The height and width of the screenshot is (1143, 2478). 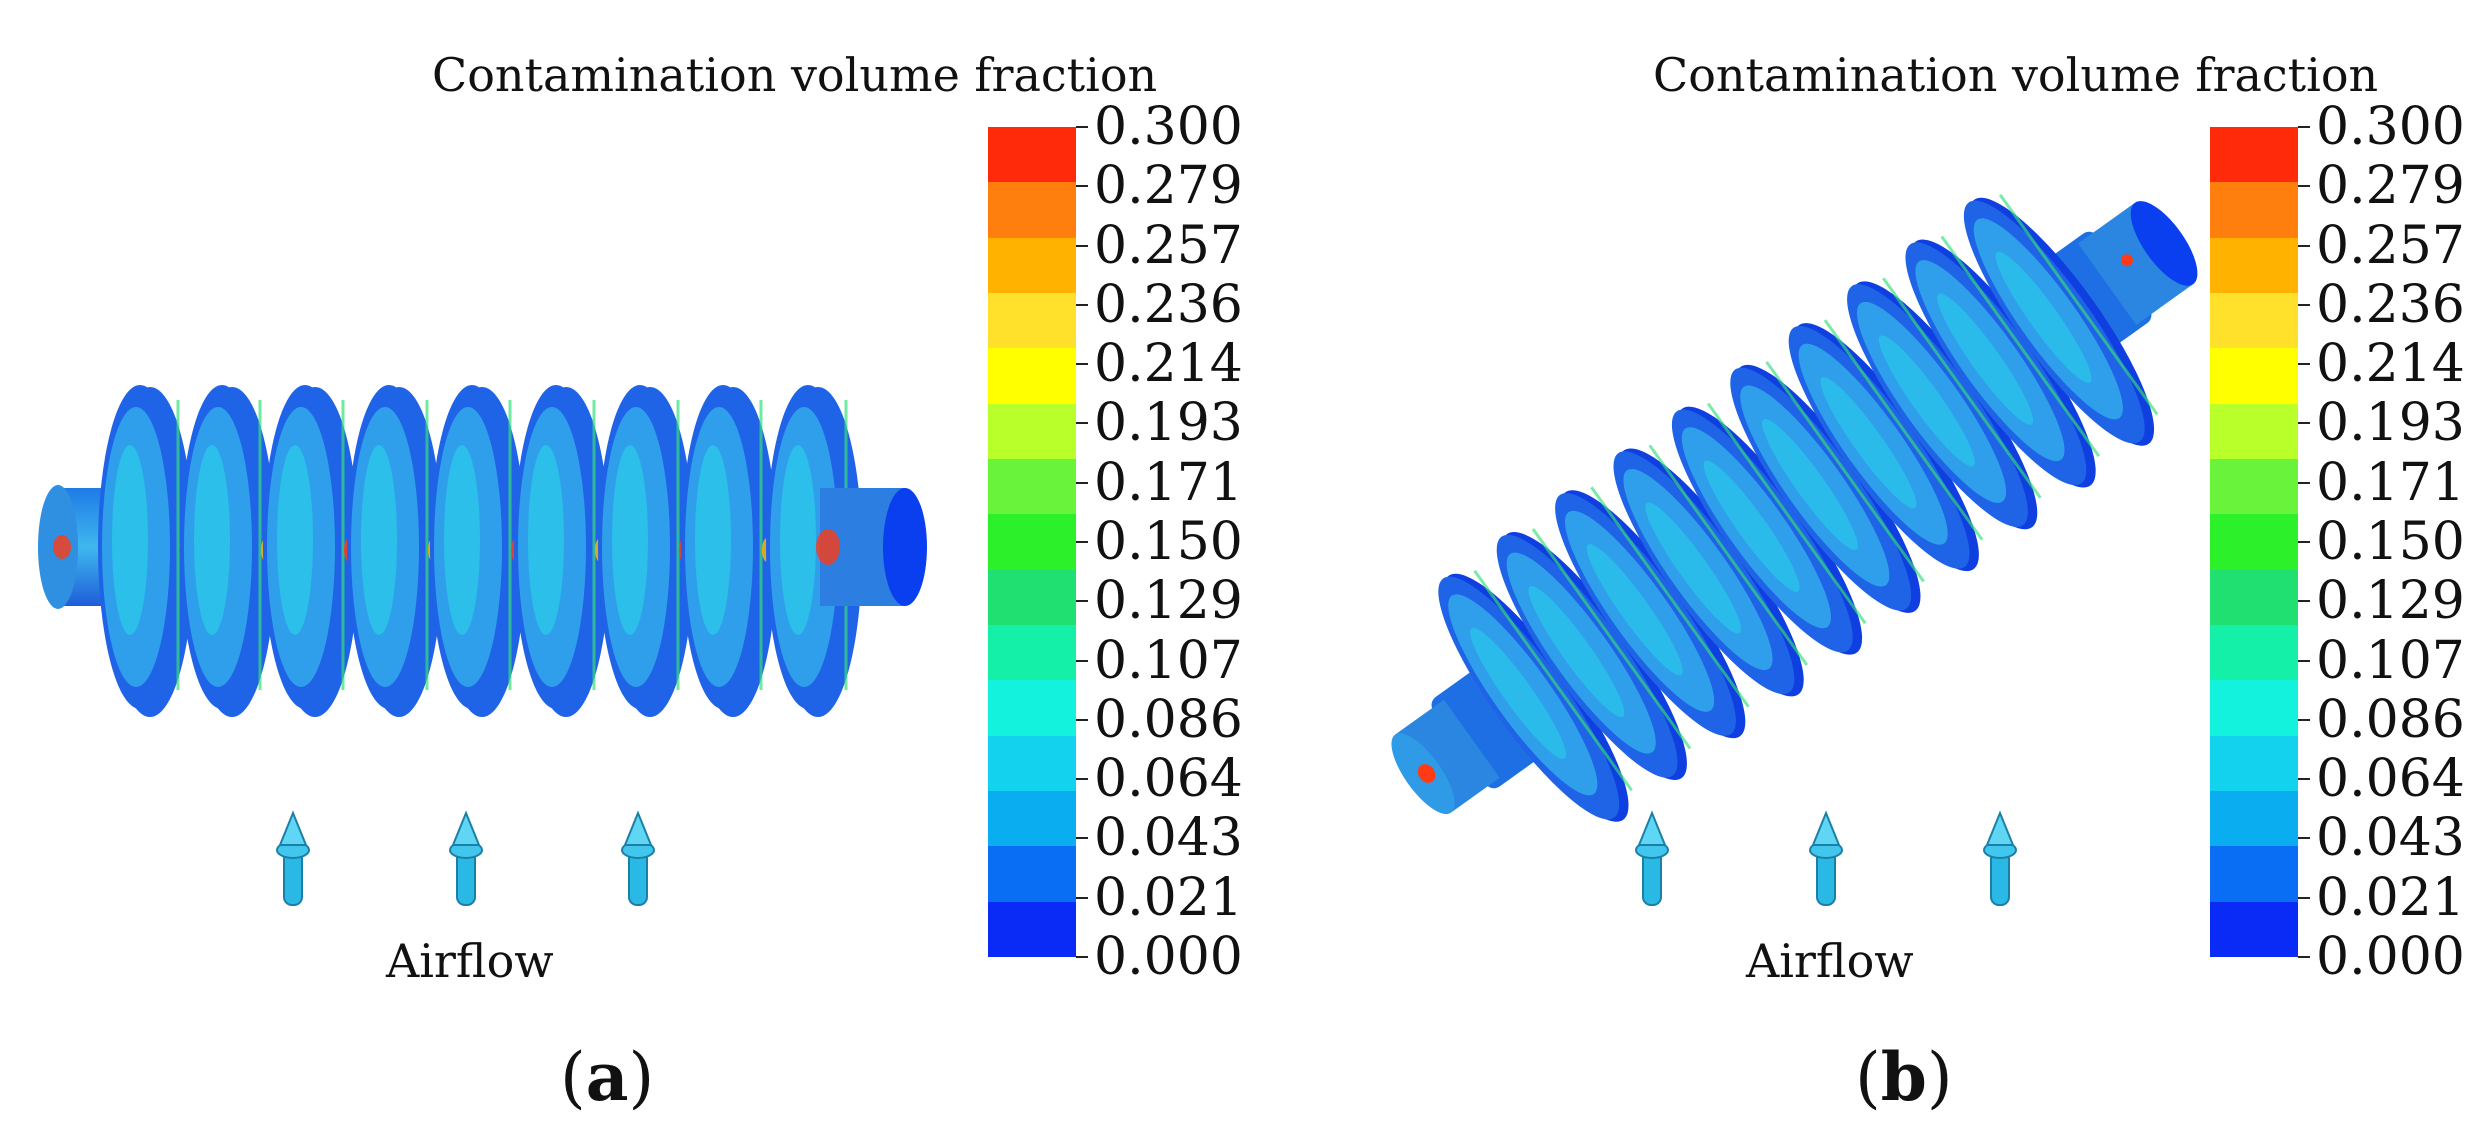 What do you see at coordinates (2126, 260) in the screenshot?
I see `hotspot` at bounding box center [2126, 260].